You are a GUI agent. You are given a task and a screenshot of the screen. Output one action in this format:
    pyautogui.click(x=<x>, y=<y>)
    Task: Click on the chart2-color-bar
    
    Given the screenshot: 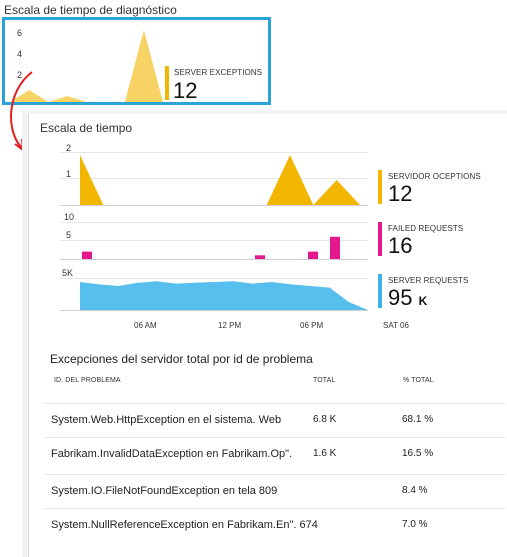 What is the action you would take?
    pyautogui.click(x=380, y=239)
    